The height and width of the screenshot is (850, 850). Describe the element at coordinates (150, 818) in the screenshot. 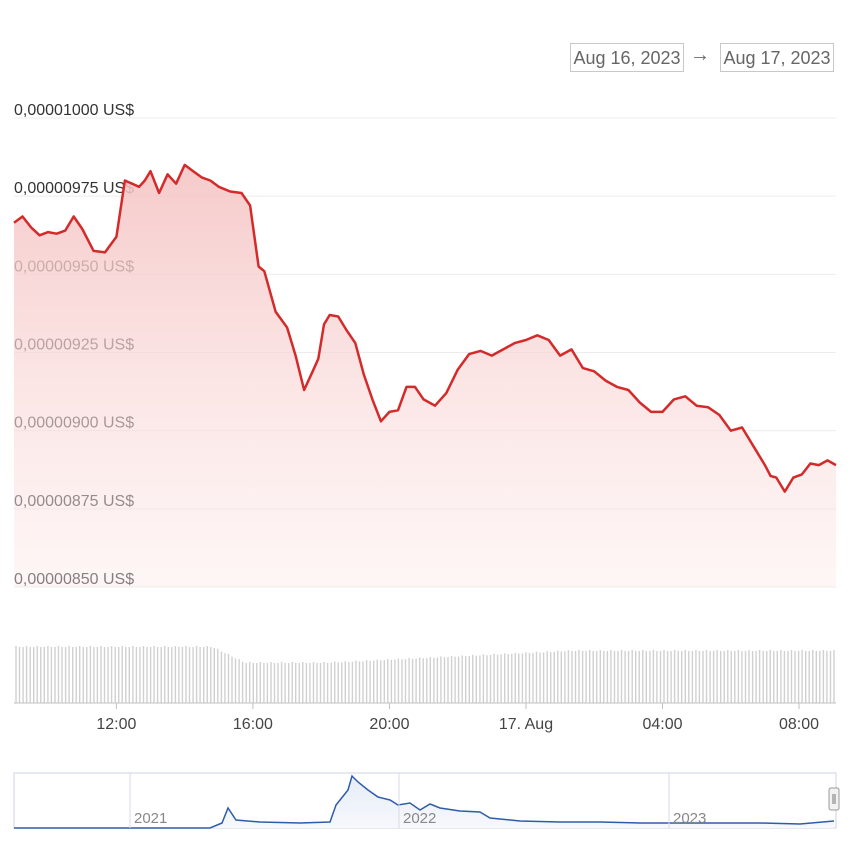

I see `navigator-year-label: 2021` at that location.